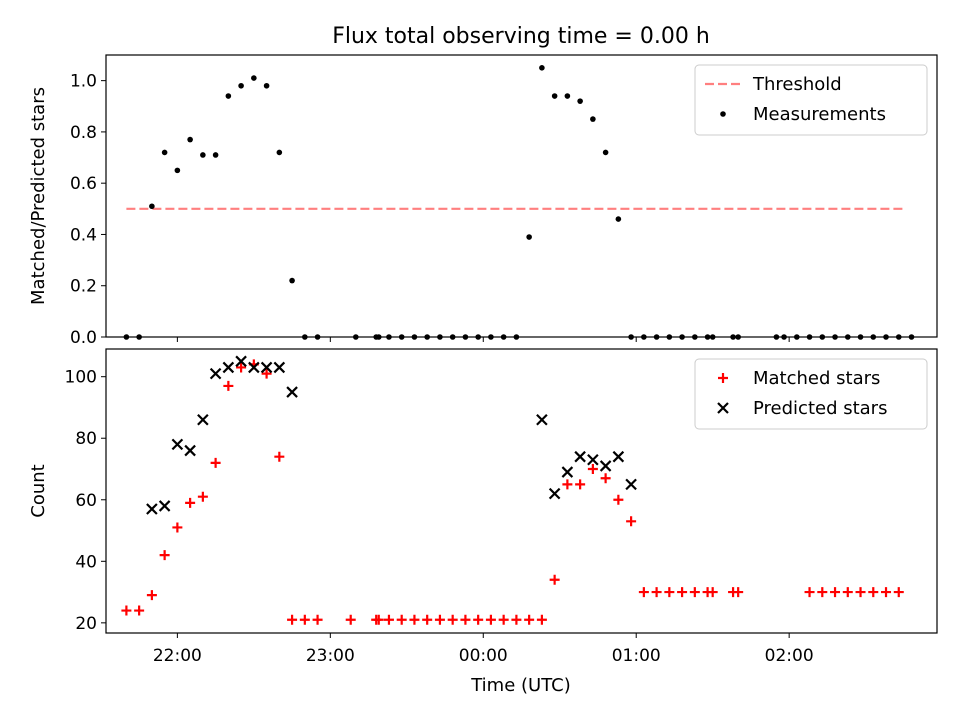 The width and height of the screenshot is (960, 720). I want to click on y-tick-label: 0.0, so click(83, 338).